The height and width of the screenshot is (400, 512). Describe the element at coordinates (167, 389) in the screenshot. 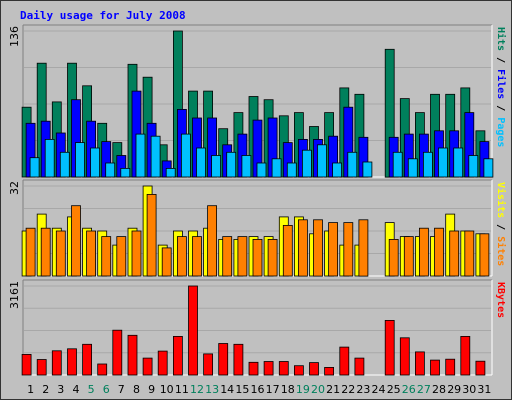

I see `x-tick-label-10: 10` at that location.